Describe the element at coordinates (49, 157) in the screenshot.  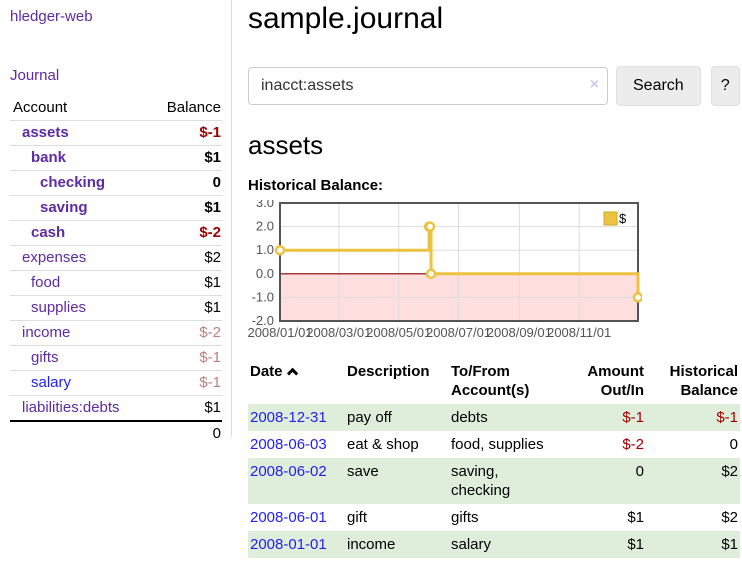
I see `account-link: bank` at that location.